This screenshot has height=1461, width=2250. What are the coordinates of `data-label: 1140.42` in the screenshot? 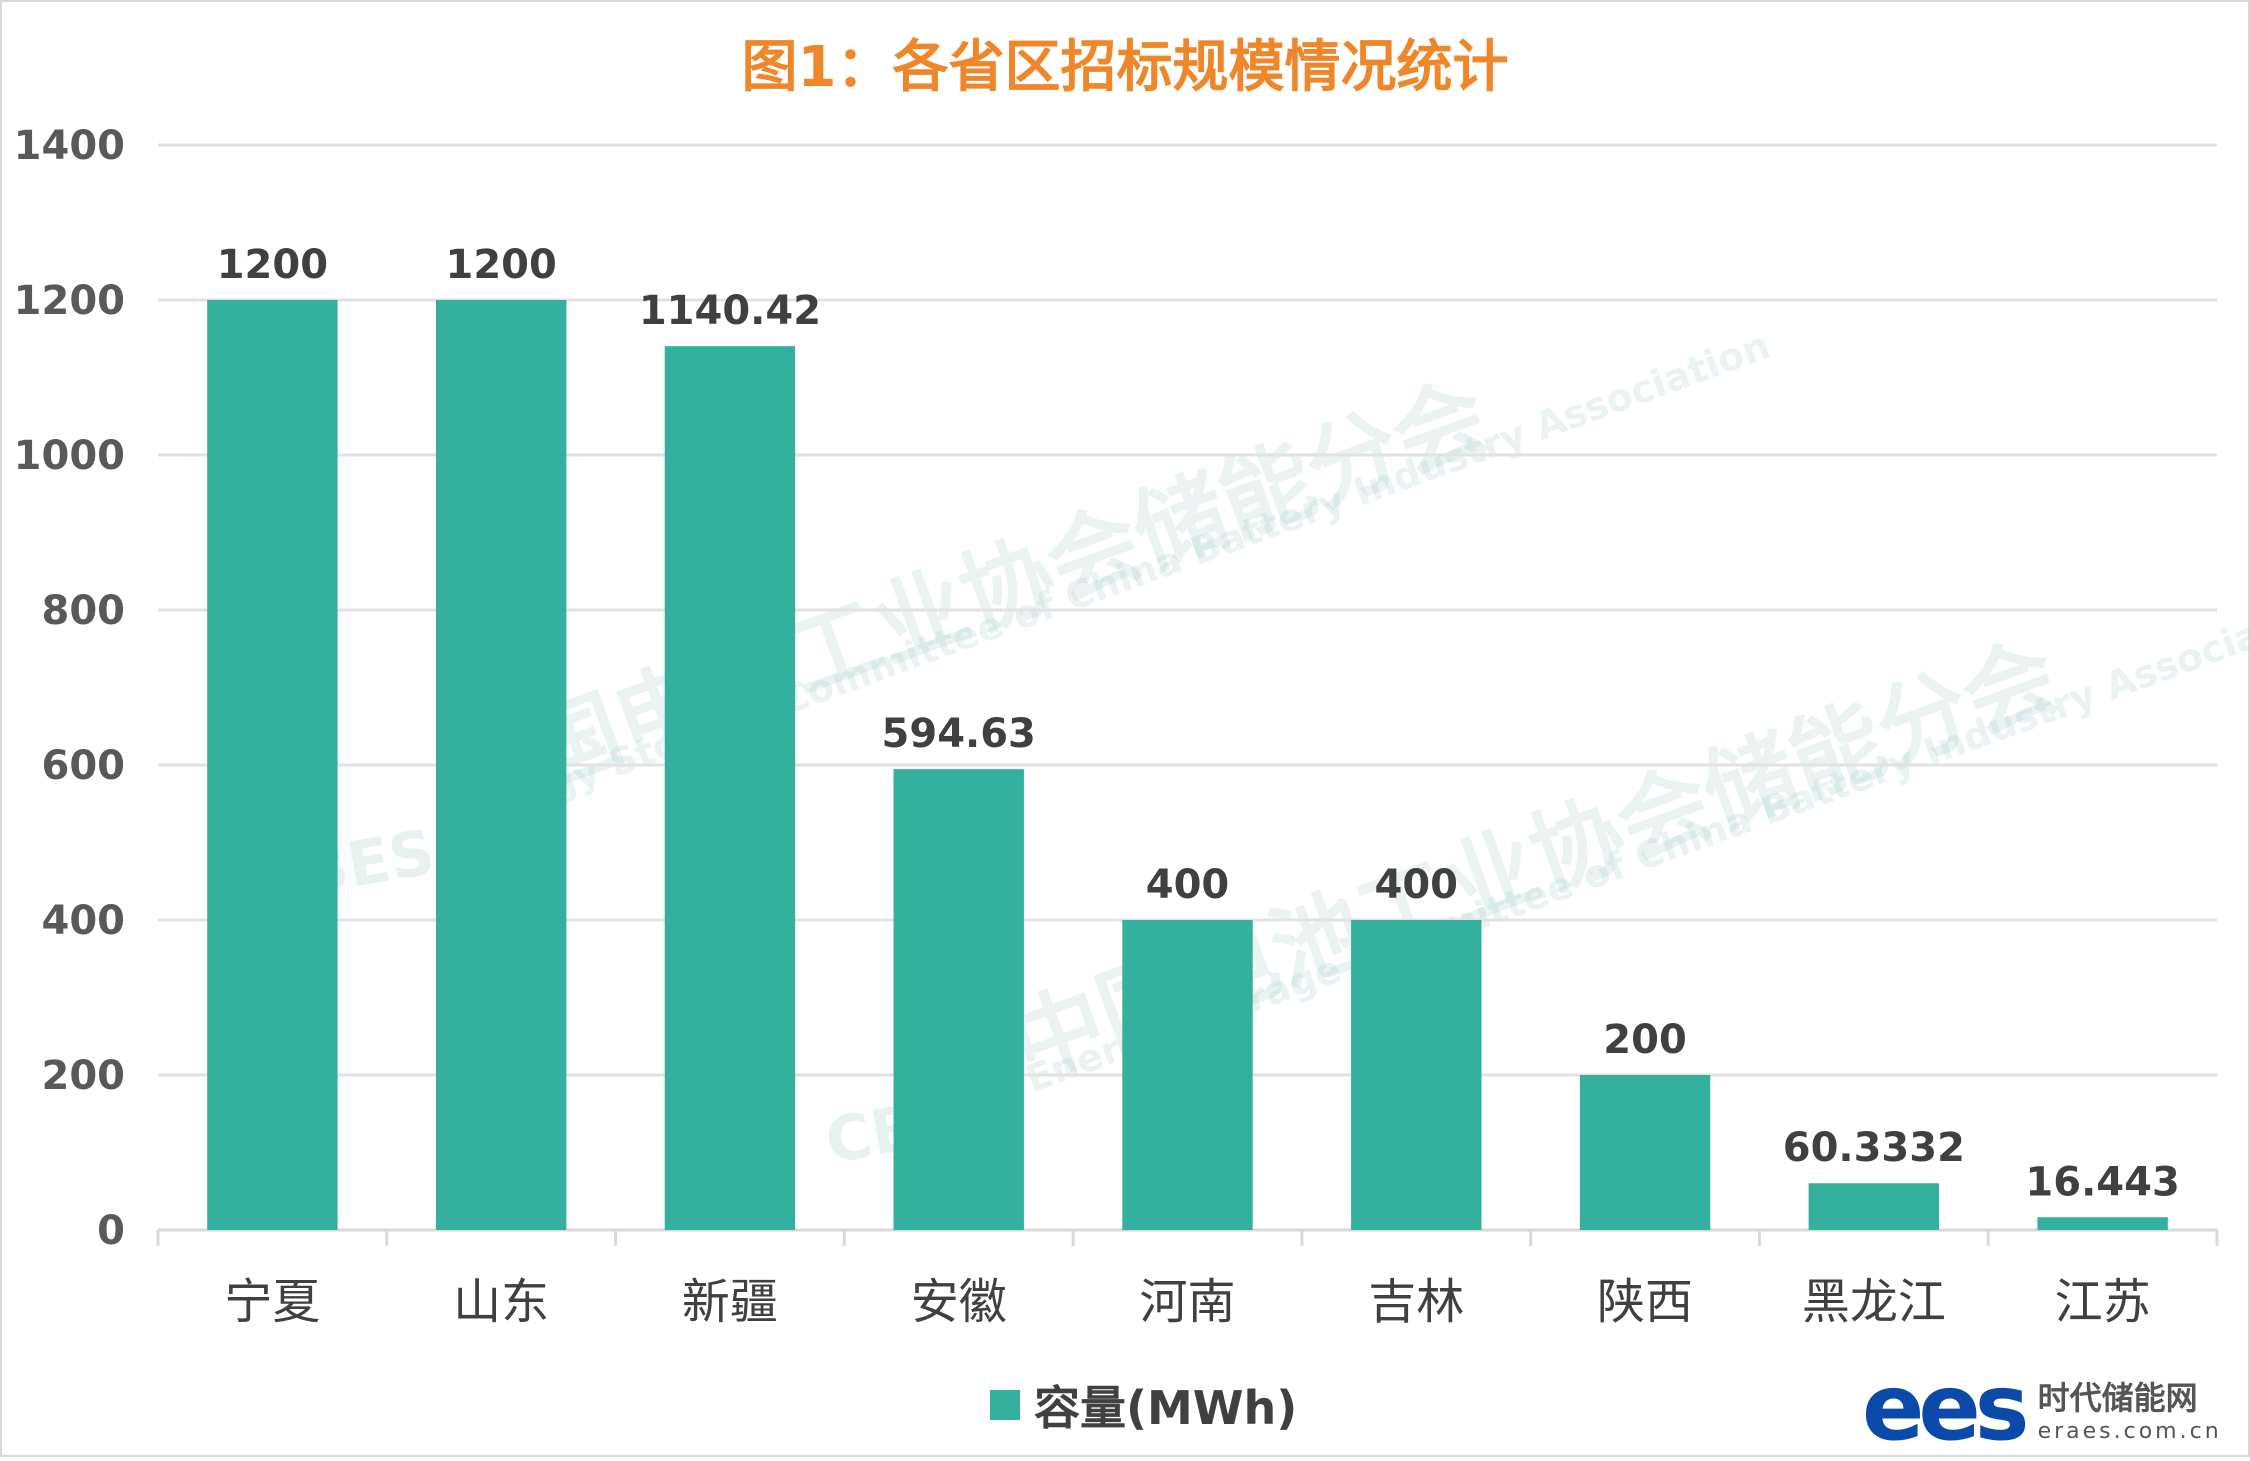 It's located at (730, 311).